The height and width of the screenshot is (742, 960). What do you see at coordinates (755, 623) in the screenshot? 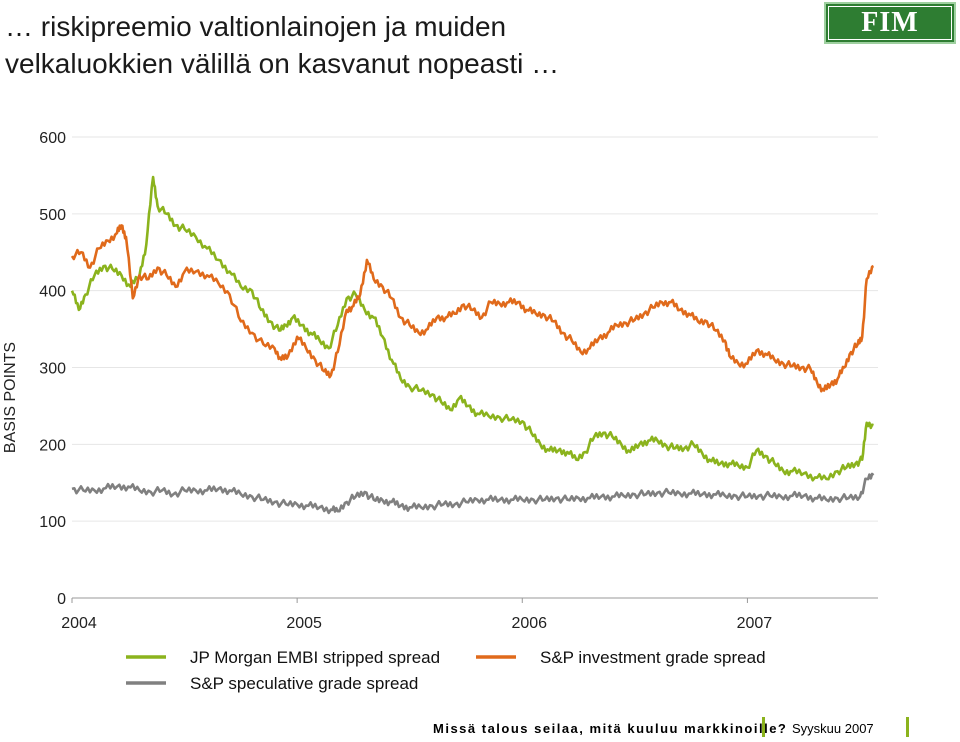
I see `x-tick-label-2007: 2007` at bounding box center [755, 623].